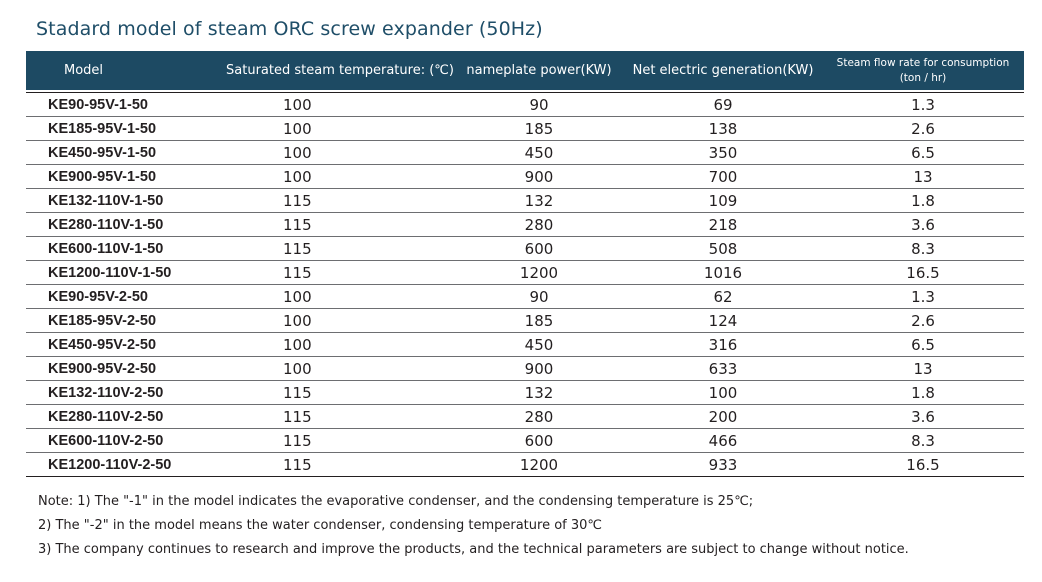 The width and height of the screenshot is (1042, 582). What do you see at coordinates (723, 416) in the screenshot?
I see `cell-net-generation: 200` at bounding box center [723, 416].